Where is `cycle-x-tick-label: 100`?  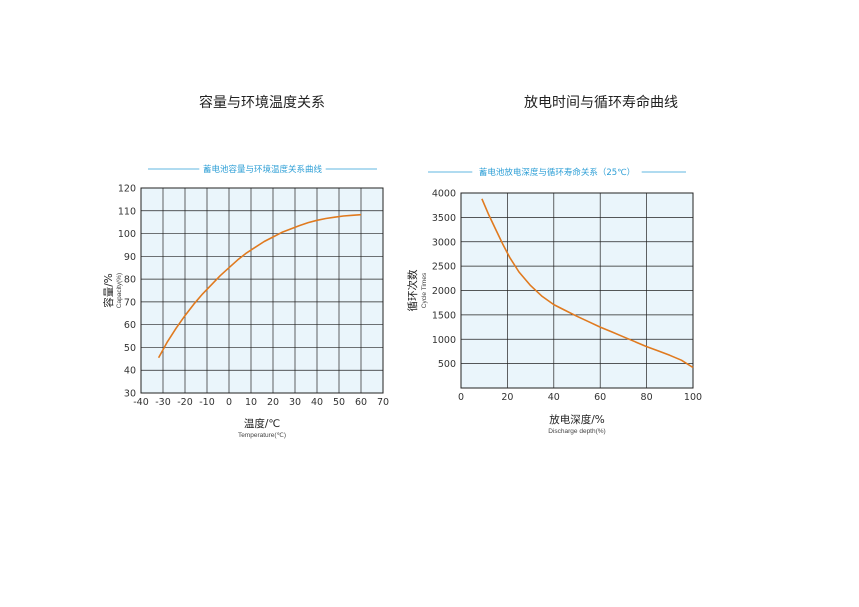 cycle-x-tick-label: 100 is located at coordinates (693, 397).